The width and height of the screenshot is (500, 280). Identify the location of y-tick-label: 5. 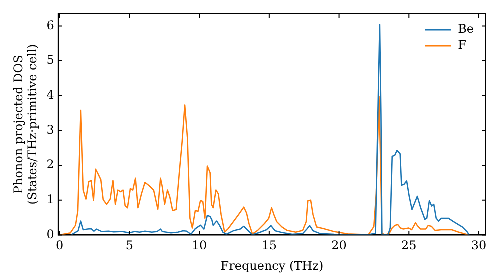
(50, 60).